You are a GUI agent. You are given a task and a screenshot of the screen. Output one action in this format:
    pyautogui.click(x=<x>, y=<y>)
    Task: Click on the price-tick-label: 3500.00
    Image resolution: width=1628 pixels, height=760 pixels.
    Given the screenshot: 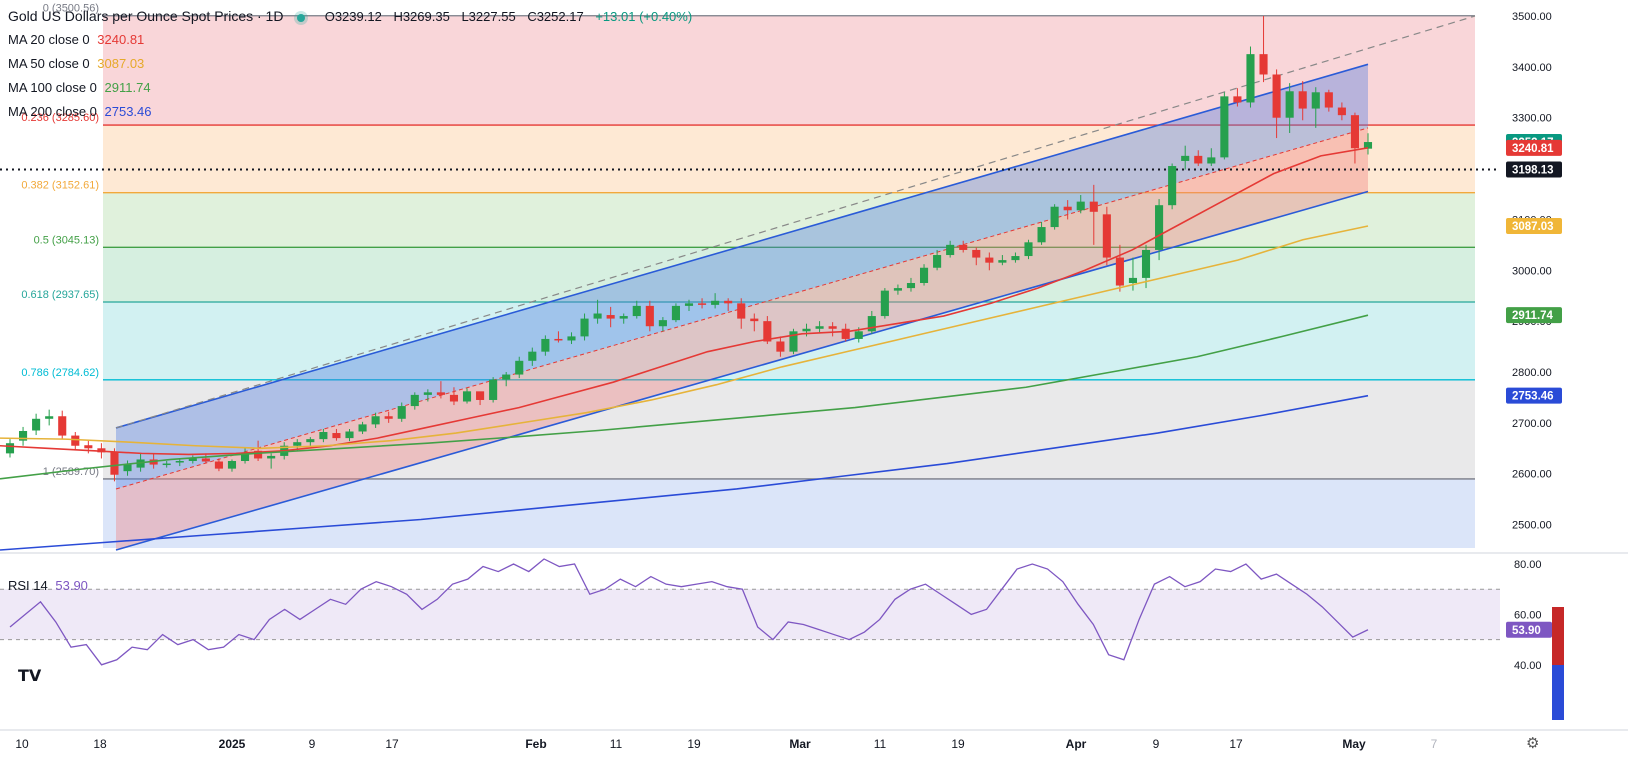 What is the action you would take?
    pyautogui.click(x=1532, y=17)
    